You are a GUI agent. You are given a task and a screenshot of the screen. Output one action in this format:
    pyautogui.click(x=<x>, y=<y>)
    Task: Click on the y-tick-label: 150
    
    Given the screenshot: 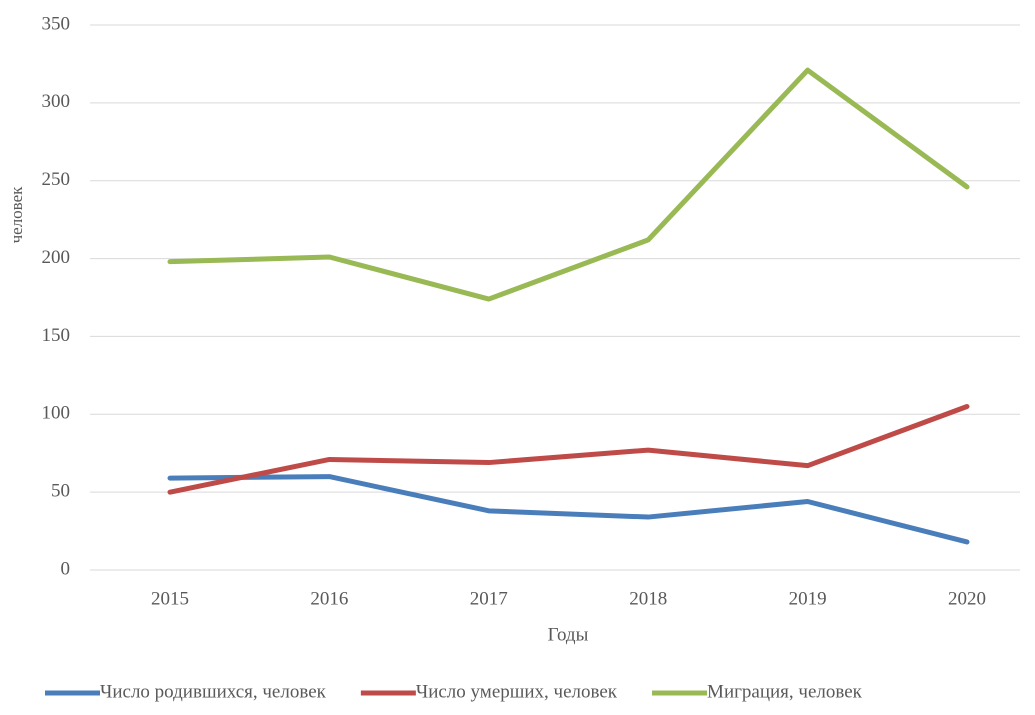 What is the action you would take?
    pyautogui.click(x=56, y=335)
    